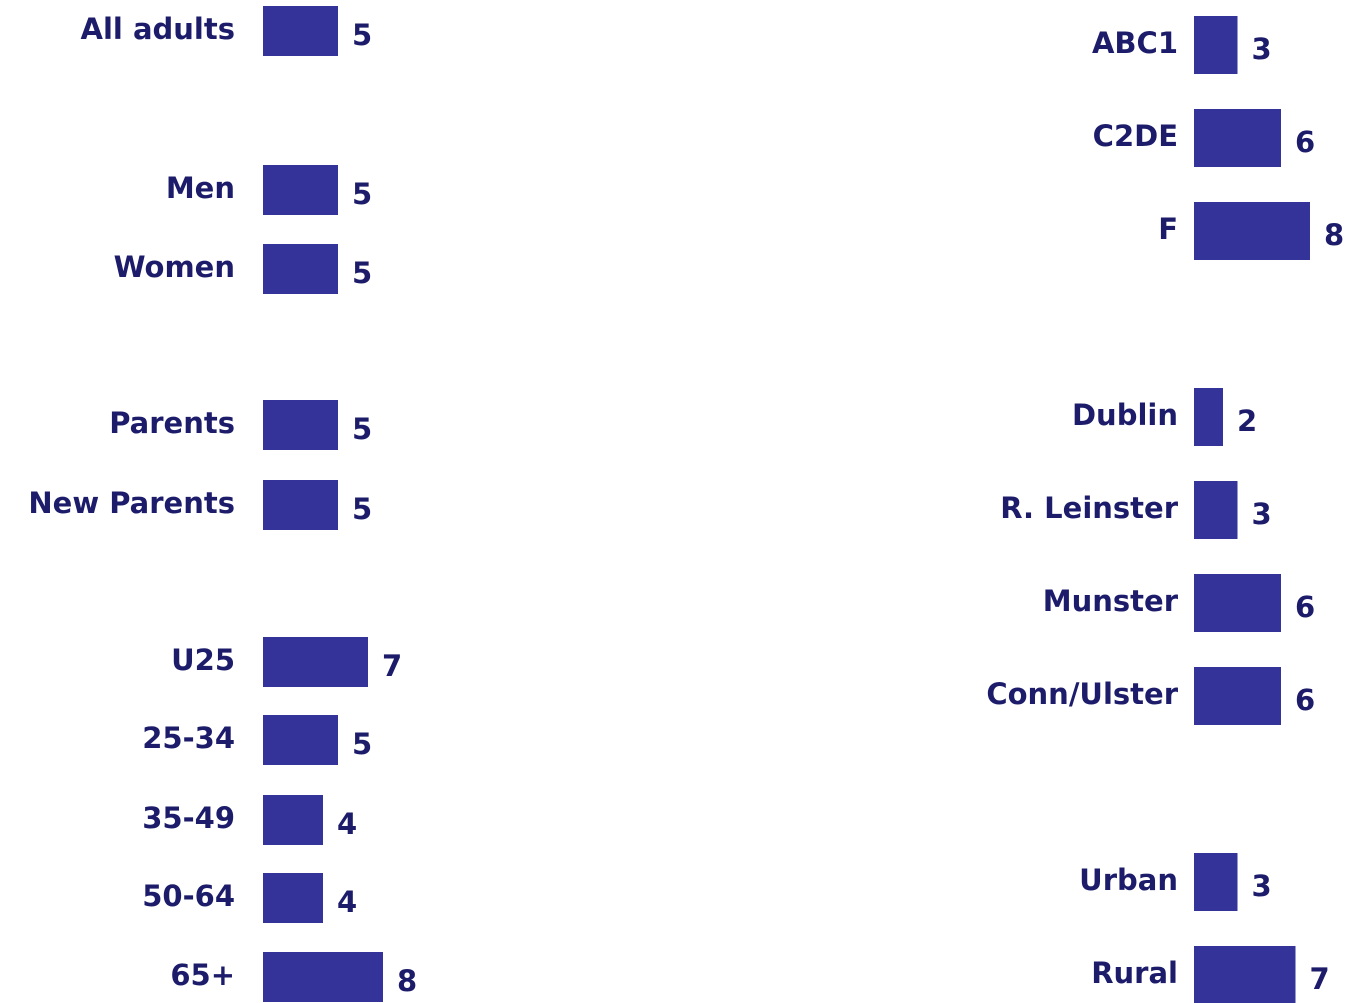 This screenshot has height=1003, width=1345. I want to click on category-label: 35-49, so click(188, 818).